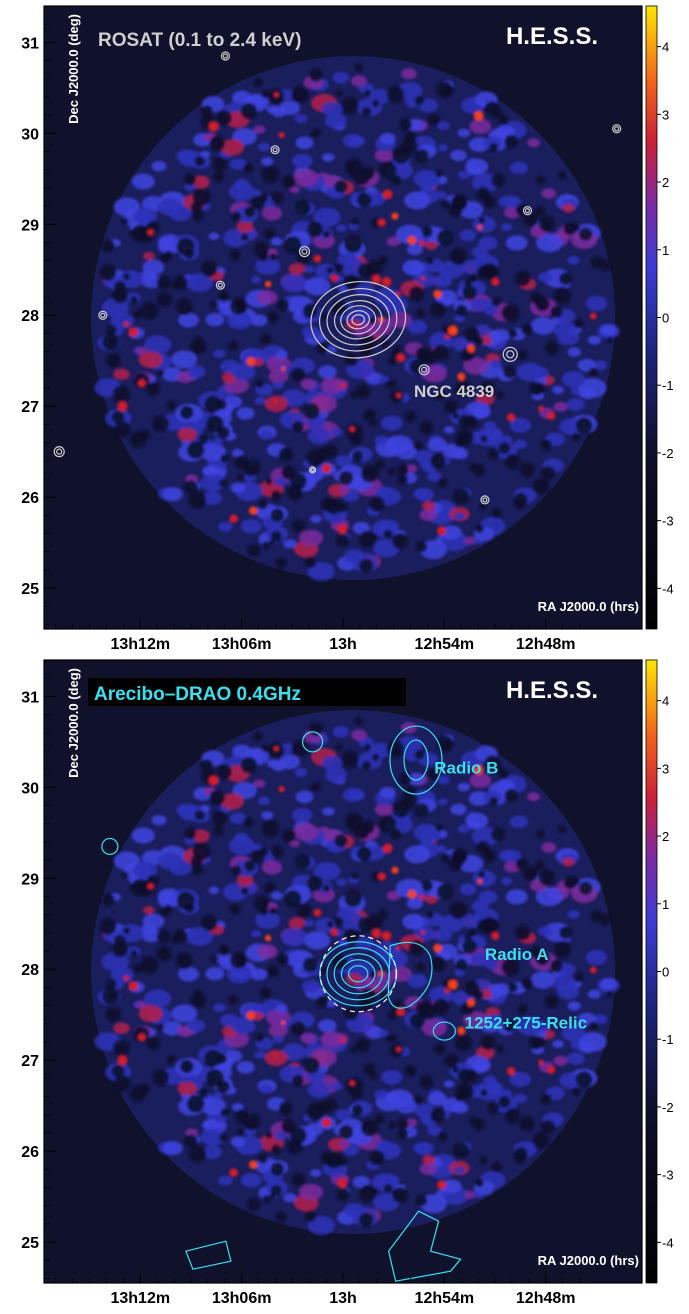 The height and width of the screenshot is (1314, 689). Describe the element at coordinates (199, 40) in the screenshot. I see `overlay-label: ROSAT (0.1 to 2.4 keV)` at that location.